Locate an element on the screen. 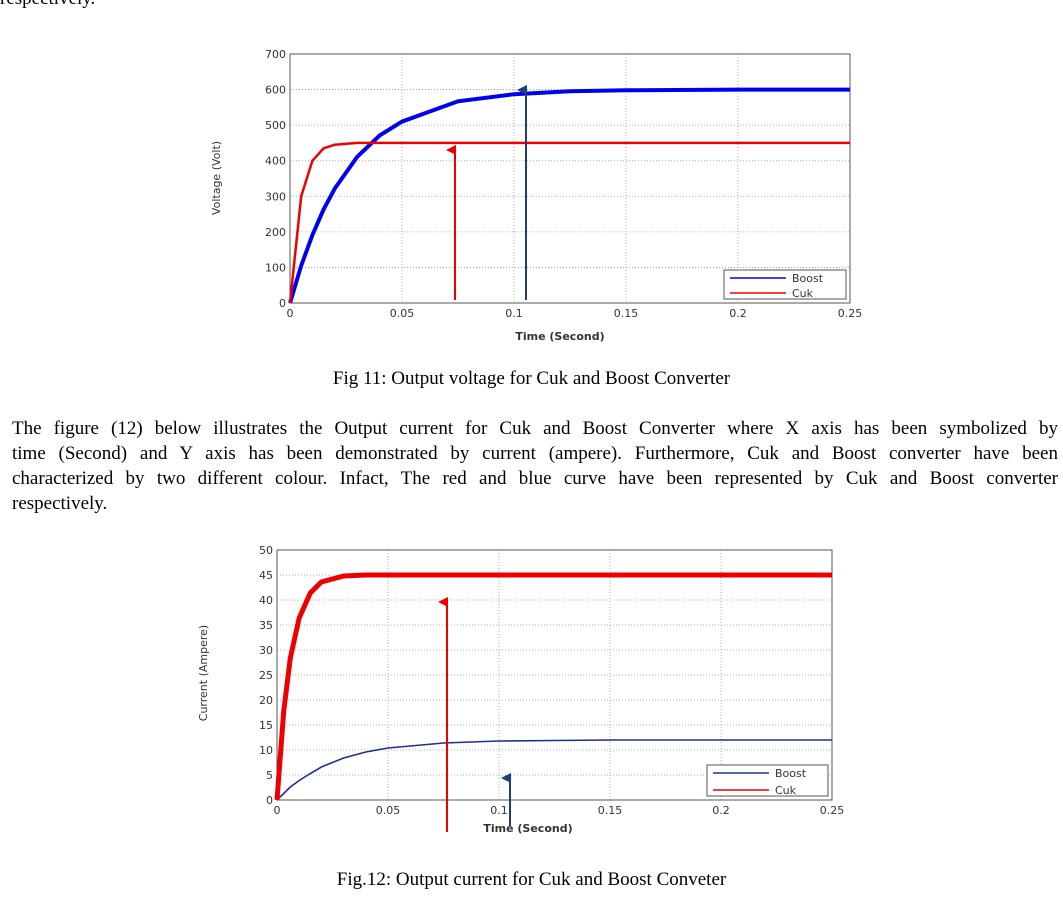 This screenshot has width=1063, height=913. y-tick-label: 25 is located at coordinates (266, 675).